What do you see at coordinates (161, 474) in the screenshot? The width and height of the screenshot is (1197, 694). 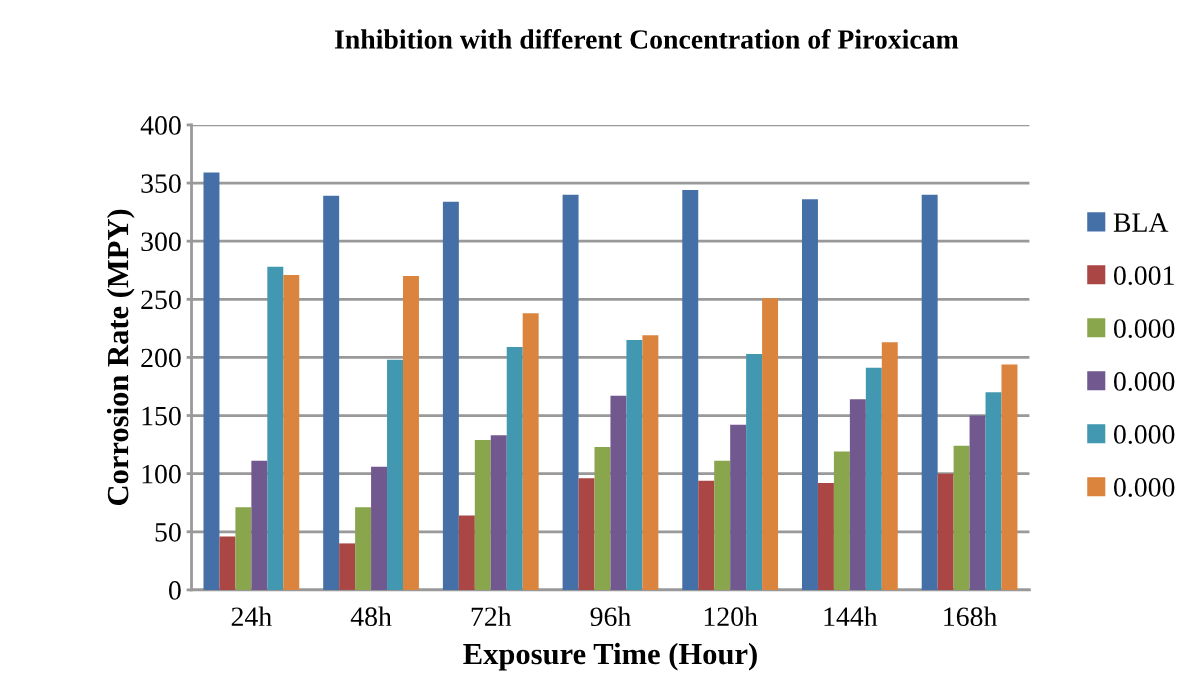 I see `y-tick-label: 100` at bounding box center [161, 474].